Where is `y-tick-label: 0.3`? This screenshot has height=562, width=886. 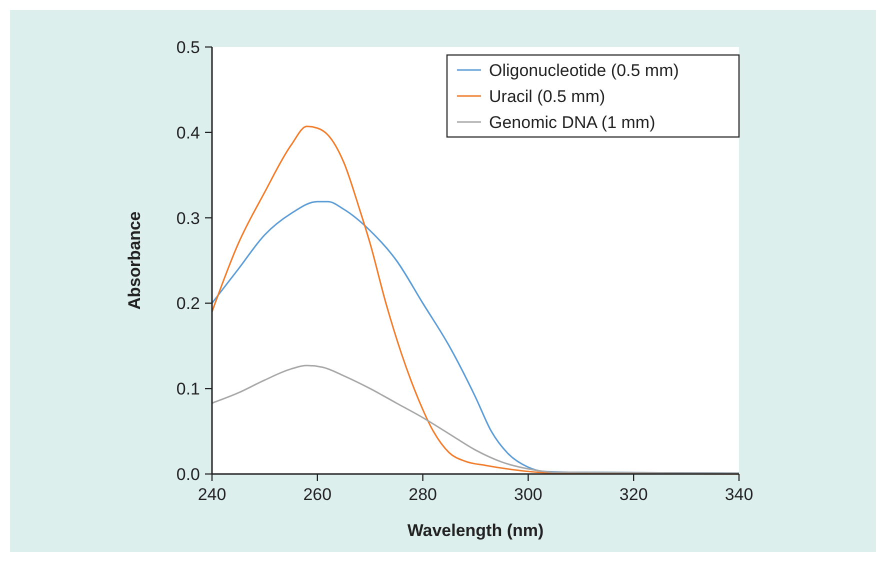
y-tick-label: 0.3 is located at coordinates (188, 218).